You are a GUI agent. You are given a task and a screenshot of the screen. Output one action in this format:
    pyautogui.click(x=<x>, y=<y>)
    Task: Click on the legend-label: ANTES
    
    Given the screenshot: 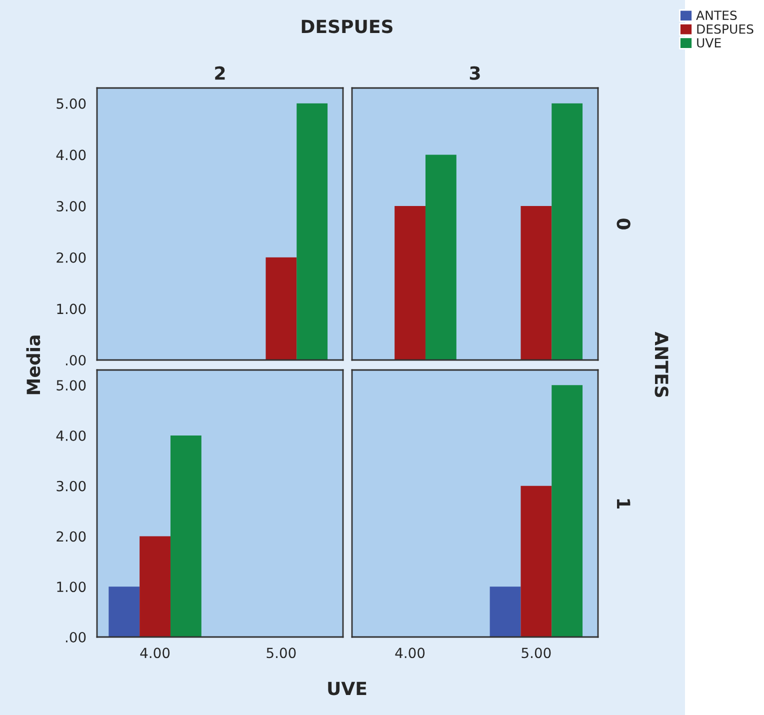 What is the action you would take?
    pyautogui.click(x=716, y=15)
    